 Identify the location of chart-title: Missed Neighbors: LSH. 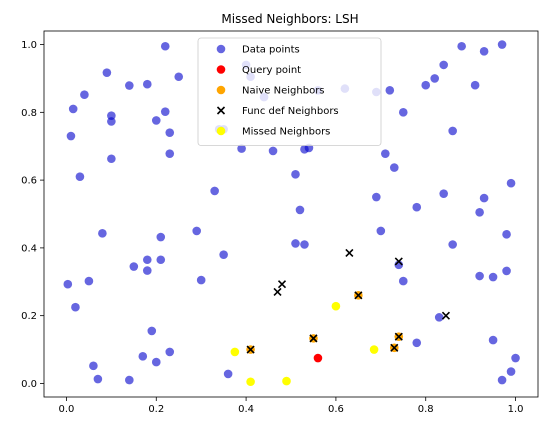
(289, 19).